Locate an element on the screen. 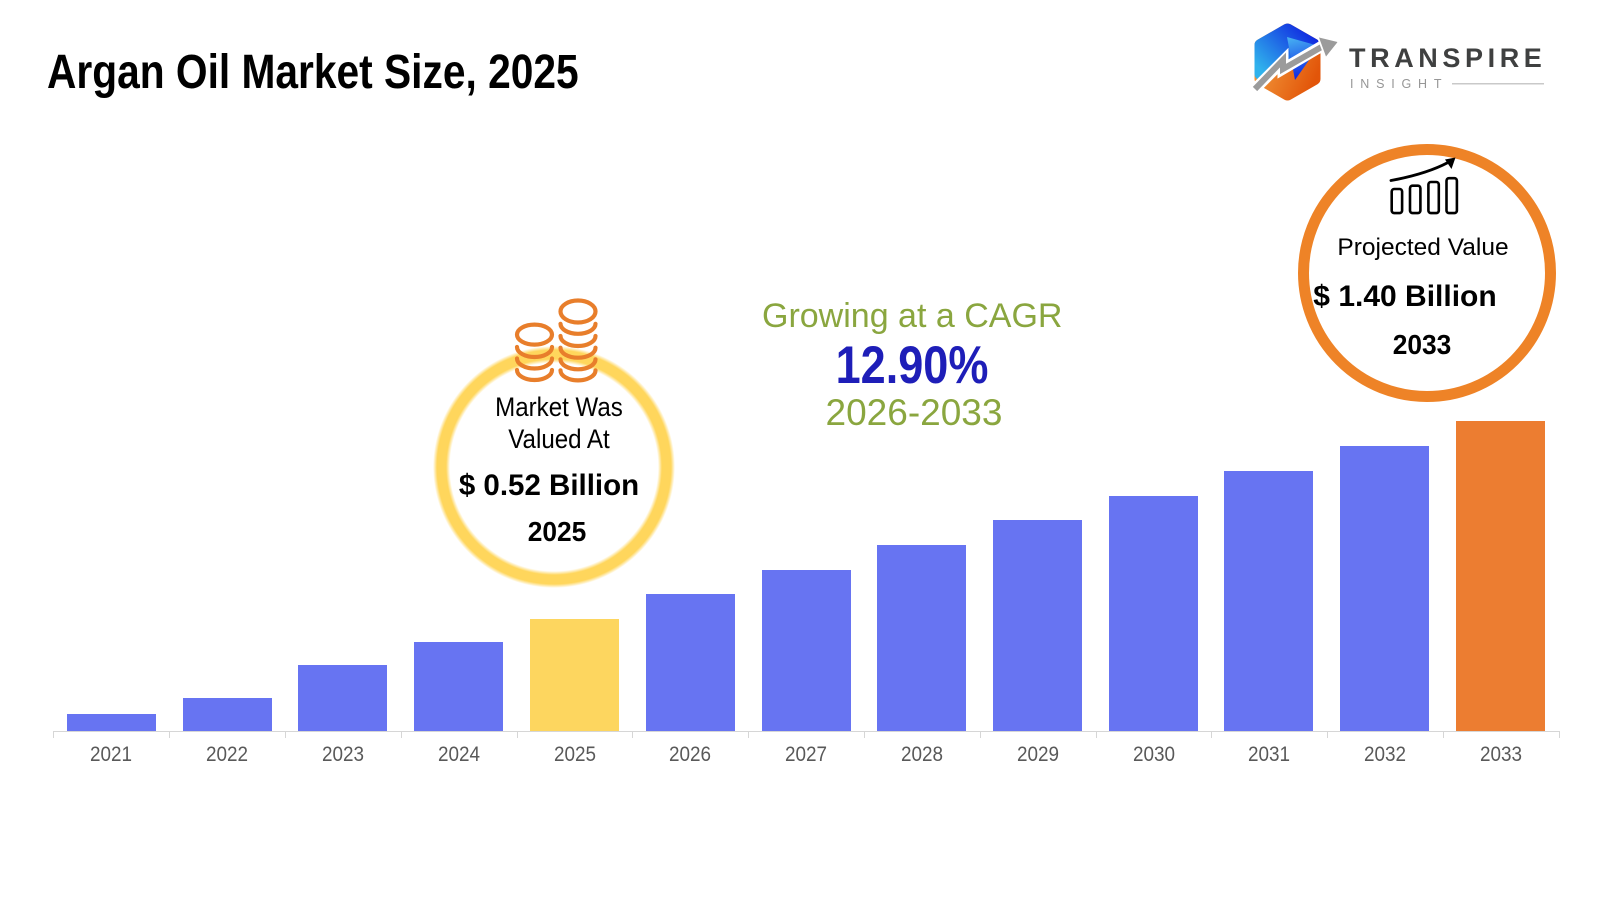 This screenshot has height=900, width=1600. svg-text: INSIGHT is located at coordinates (1399, 84).